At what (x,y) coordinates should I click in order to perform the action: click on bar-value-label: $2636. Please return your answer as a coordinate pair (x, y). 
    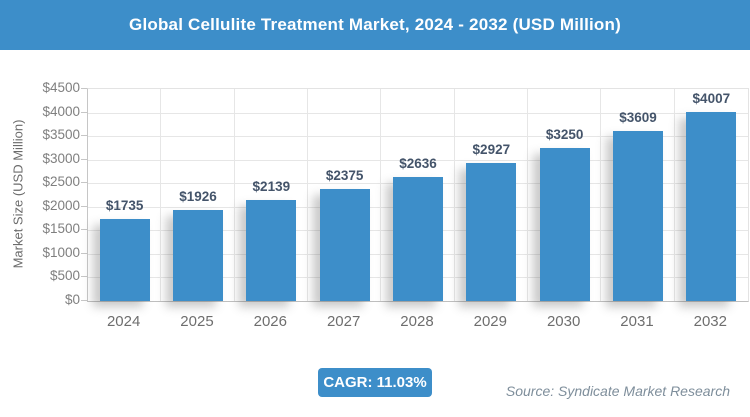
    Looking at the image, I should click on (418, 163).